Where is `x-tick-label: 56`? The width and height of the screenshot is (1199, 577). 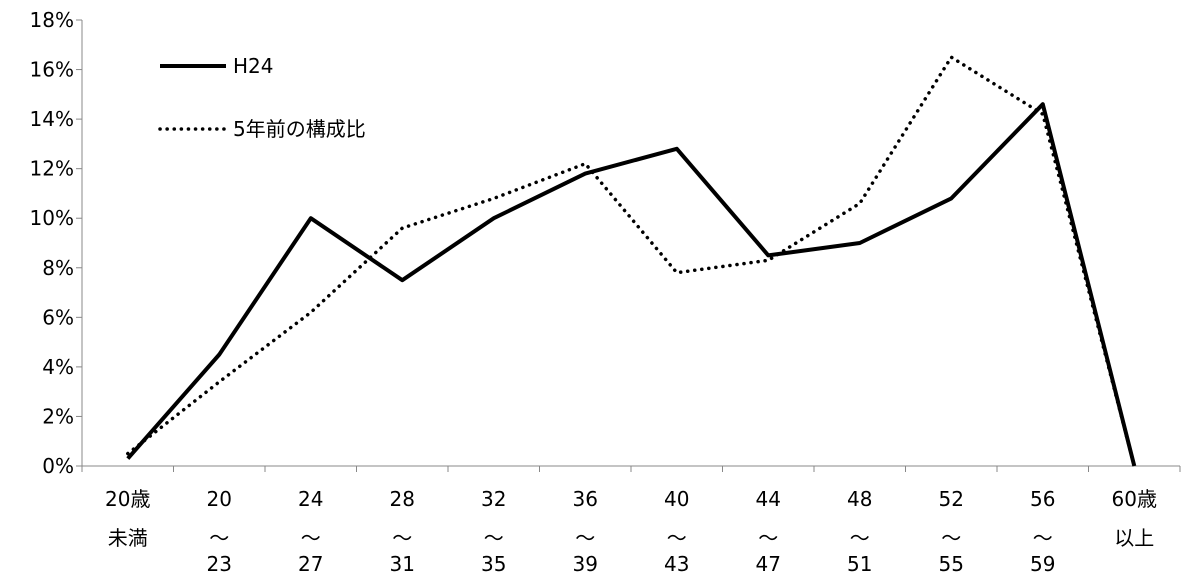
x-tick-label: 56 is located at coordinates (1042, 499).